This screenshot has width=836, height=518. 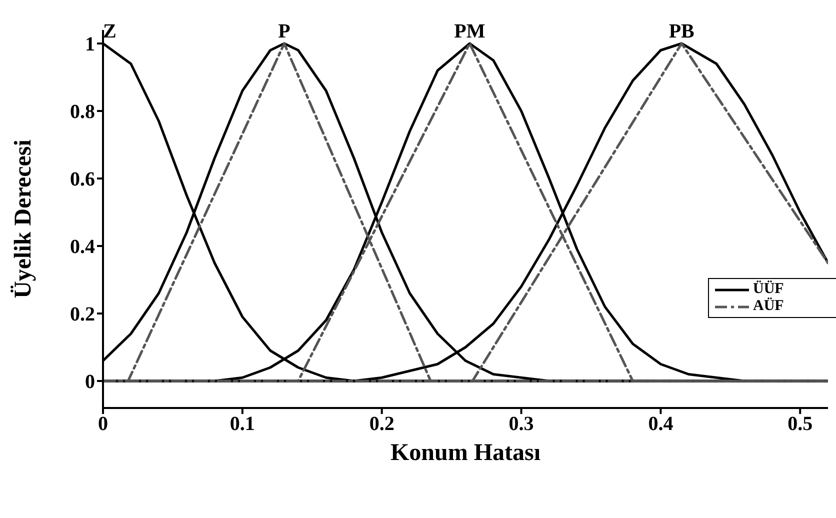 What do you see at coordinates (768, 306) in the screenshot?
I see `legend-label: AÜF` at bounding box center [768, 306].